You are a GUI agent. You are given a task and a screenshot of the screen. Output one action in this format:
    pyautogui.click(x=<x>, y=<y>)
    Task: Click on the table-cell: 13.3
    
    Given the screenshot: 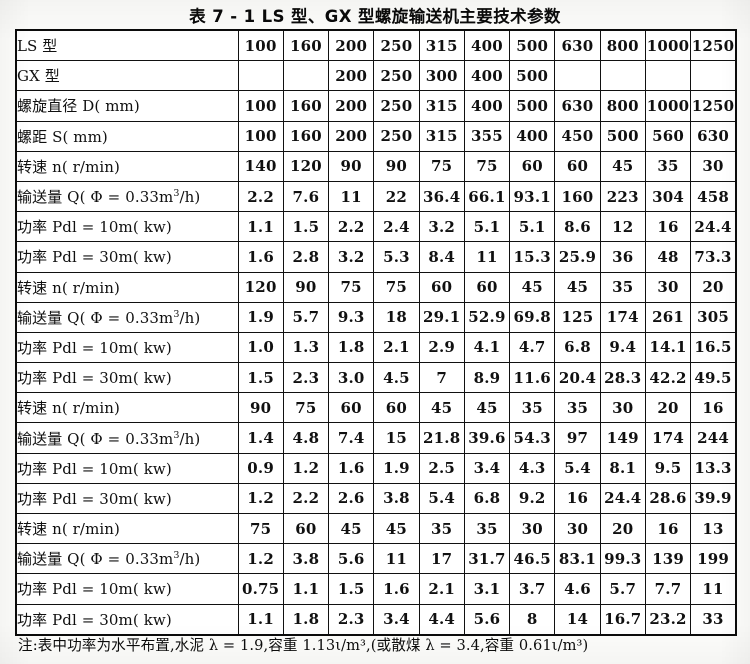 What is the action you would take?
    pyautogui.click(x=713, y=468)
    